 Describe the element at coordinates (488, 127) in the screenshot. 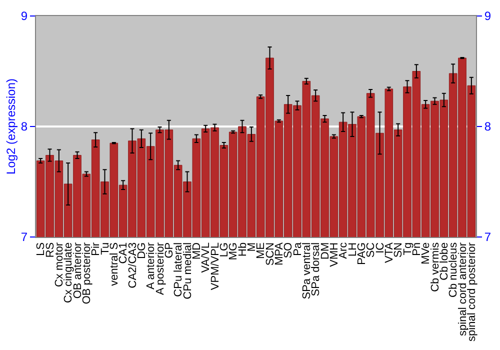

I see `y2-tick-label: 8` at that location.